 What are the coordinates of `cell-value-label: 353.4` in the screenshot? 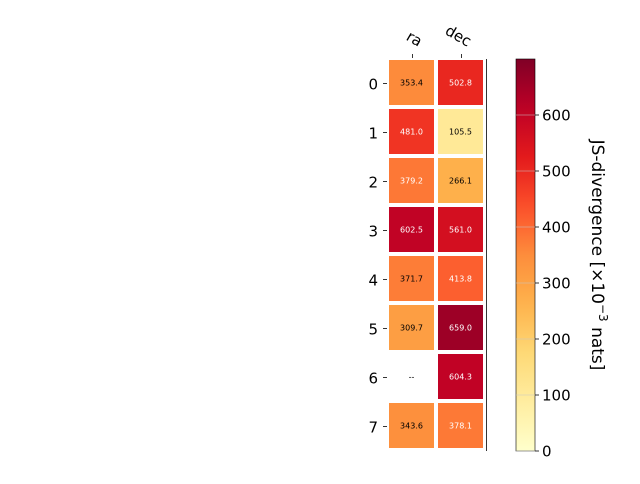 It's located at (411, 83).